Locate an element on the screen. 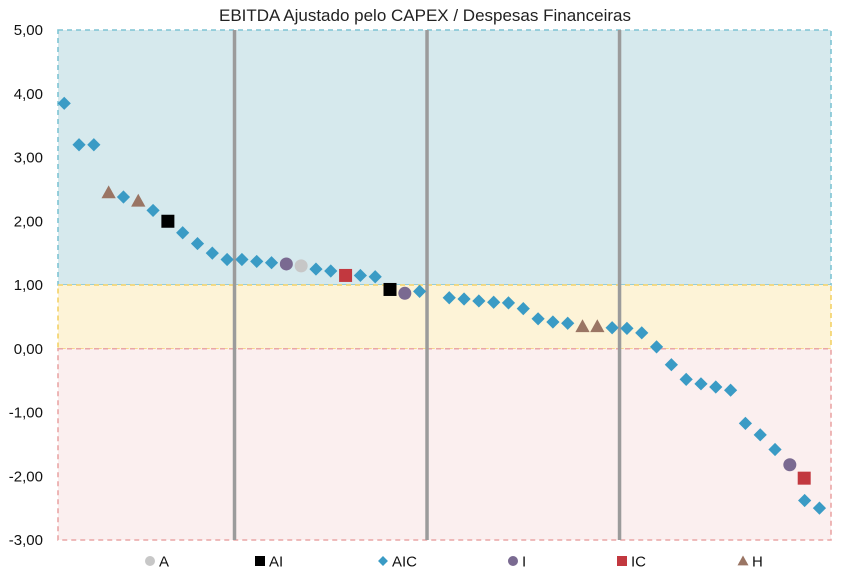 The height and width of the screenshot is (585, 850). y-axis: 5,00 4,00 3,00 2,00 1,00 0,00 -1,00 -2,00 -3,00 is located at coordinates (26, 285).